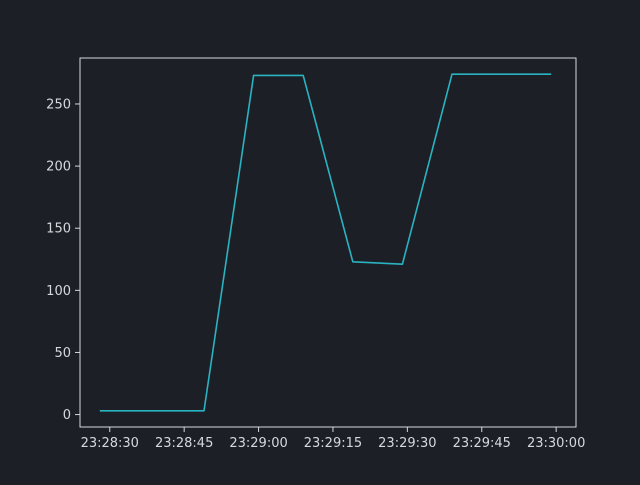 Image resolution: width=640 pixels, height=485 pixels. Describe the element at coordinates (184, 443) in the screenshot. I see `x-tick-label: 23:28:45` at that location.